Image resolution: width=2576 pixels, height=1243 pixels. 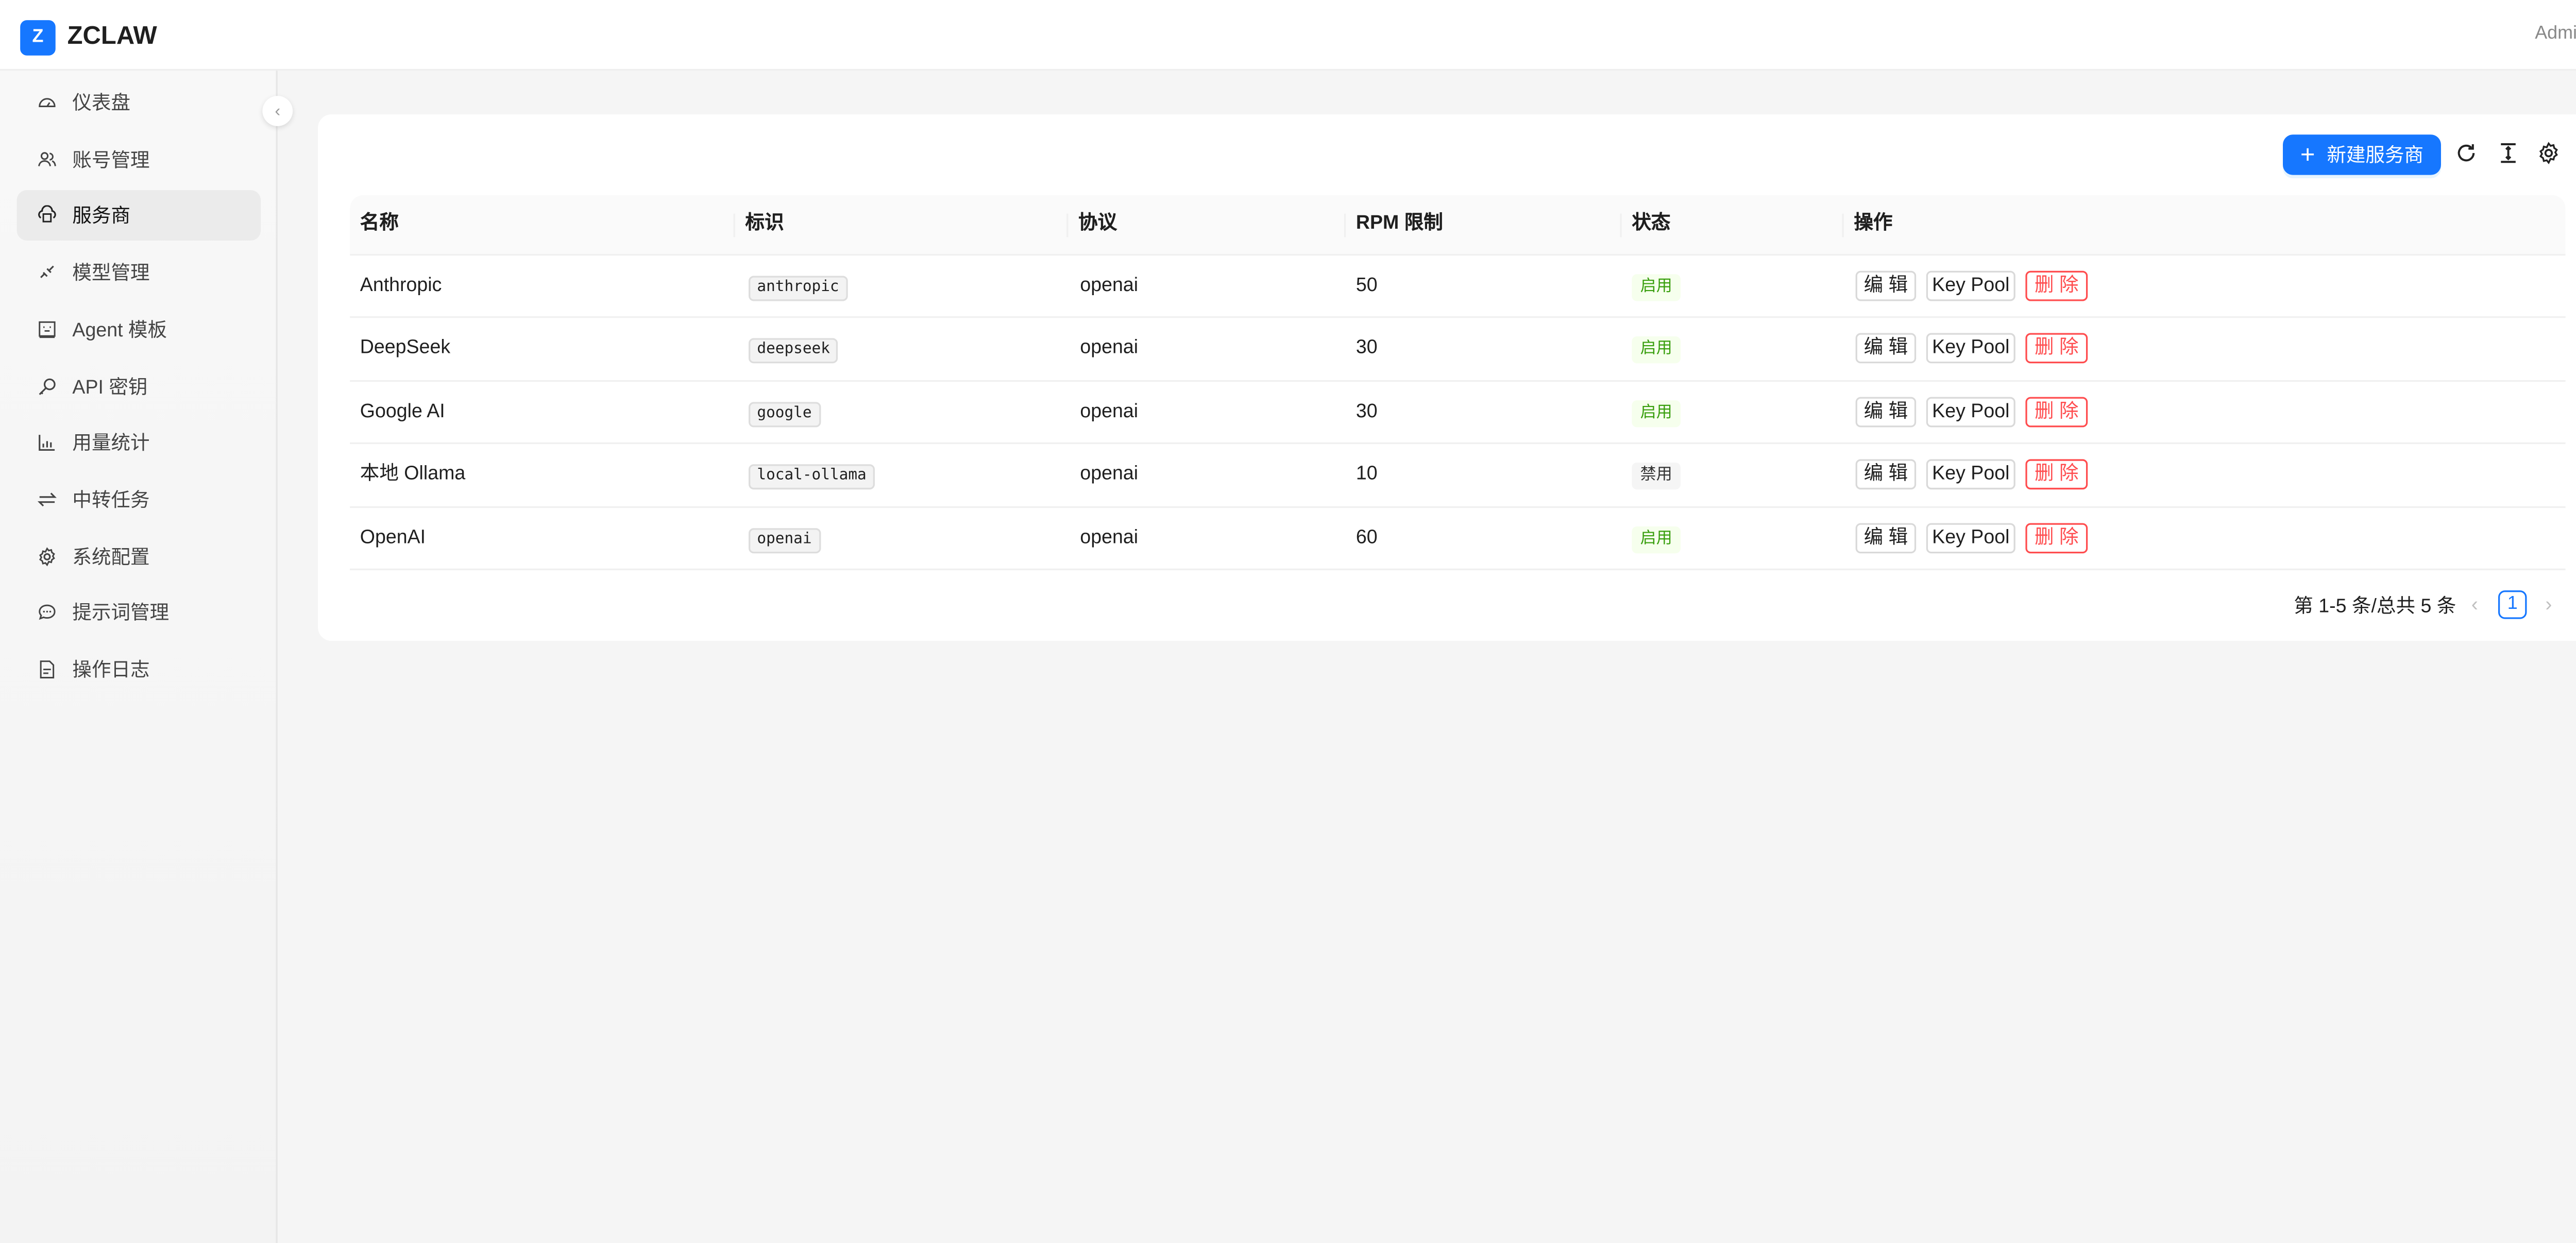 I want to click on sidebar-item-5: API 密钥, so click(x=139, y=386).